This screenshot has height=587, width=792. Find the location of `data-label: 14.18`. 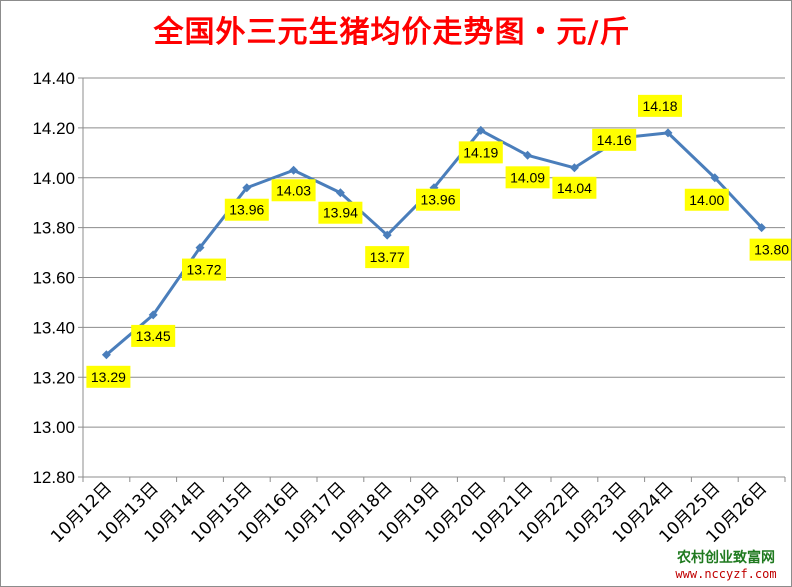

data-label: 14.18 is located at coordinates (659, 106).